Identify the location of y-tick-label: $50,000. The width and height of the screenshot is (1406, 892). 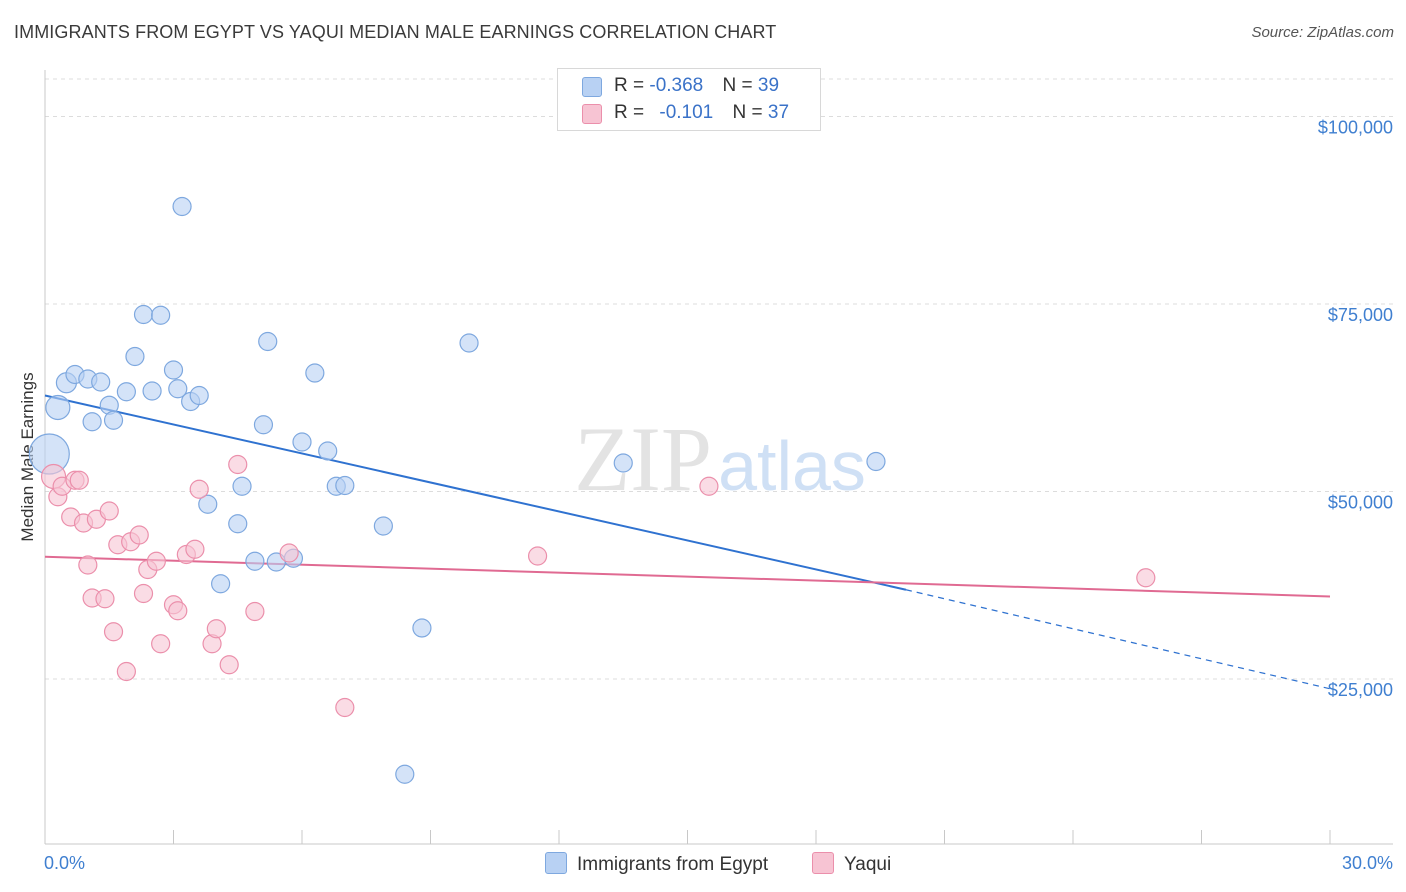
(1360, 503).